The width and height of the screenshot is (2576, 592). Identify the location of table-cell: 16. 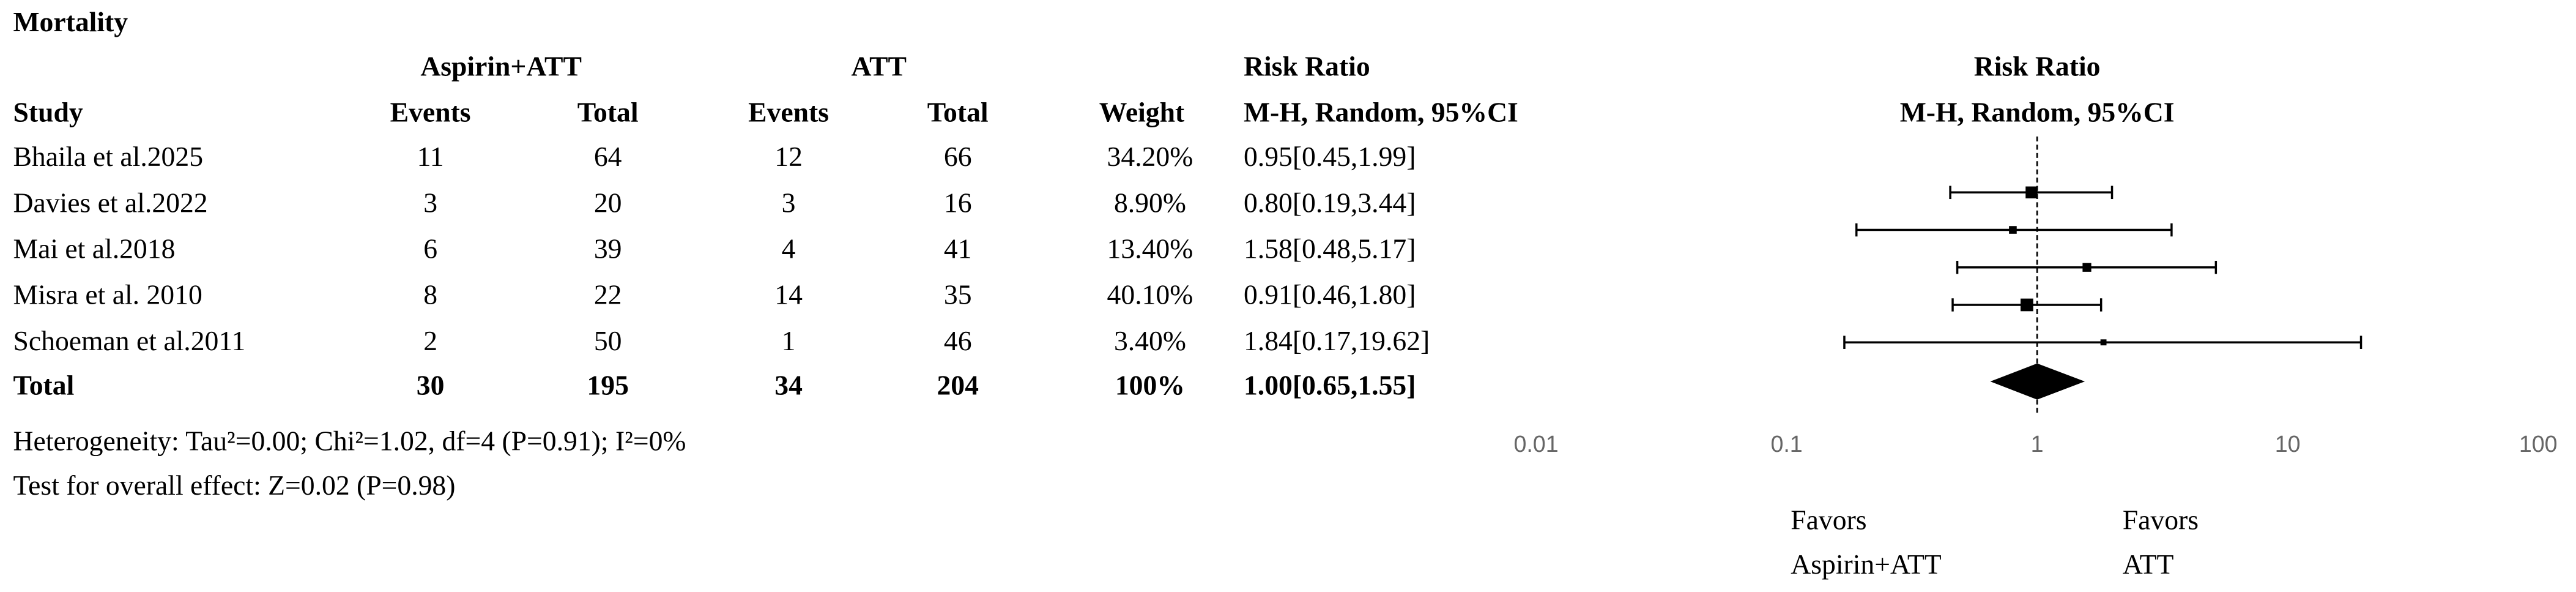
(958, 203).